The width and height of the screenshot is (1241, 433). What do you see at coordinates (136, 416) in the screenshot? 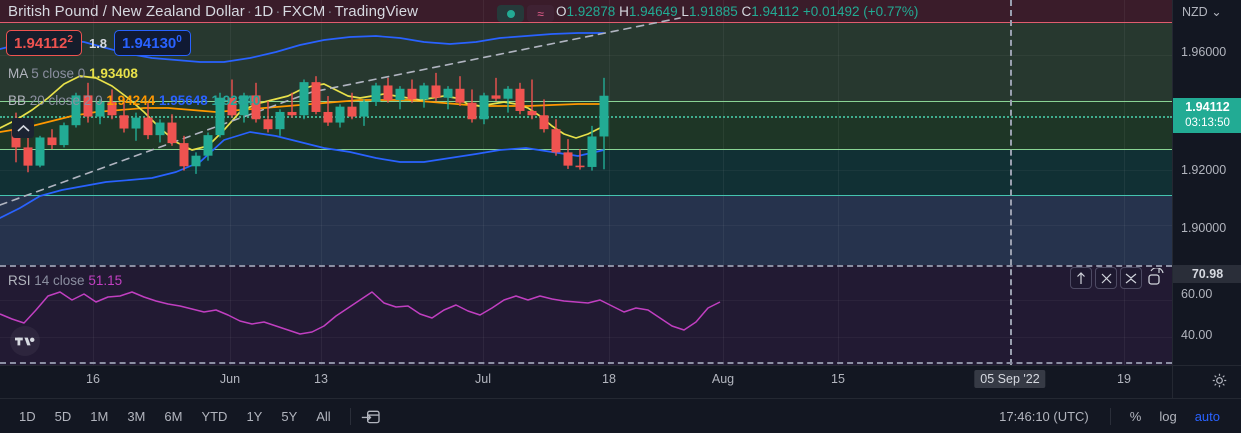
I see `range-button-3m: 3M` at bounding box center [136, 416].